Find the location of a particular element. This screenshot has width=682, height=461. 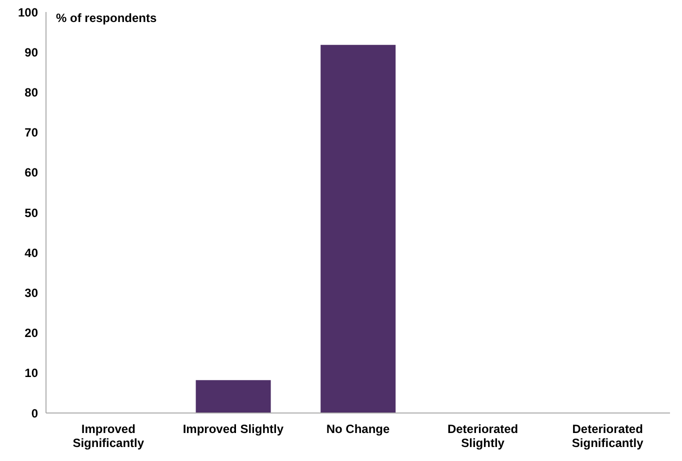

x-tick-label: Deteriorated Slightly is located at coordinates (482, 436).